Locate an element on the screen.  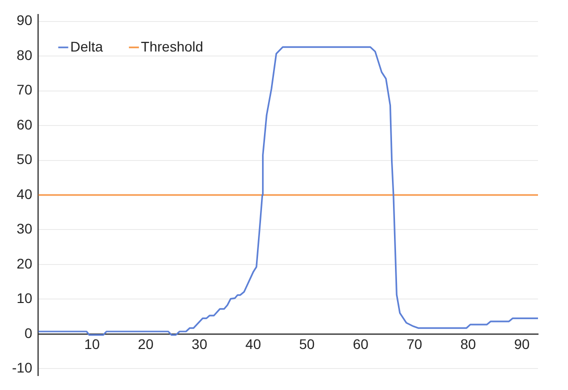
y-tick-label: 0 is located at coordinates (28, 332).